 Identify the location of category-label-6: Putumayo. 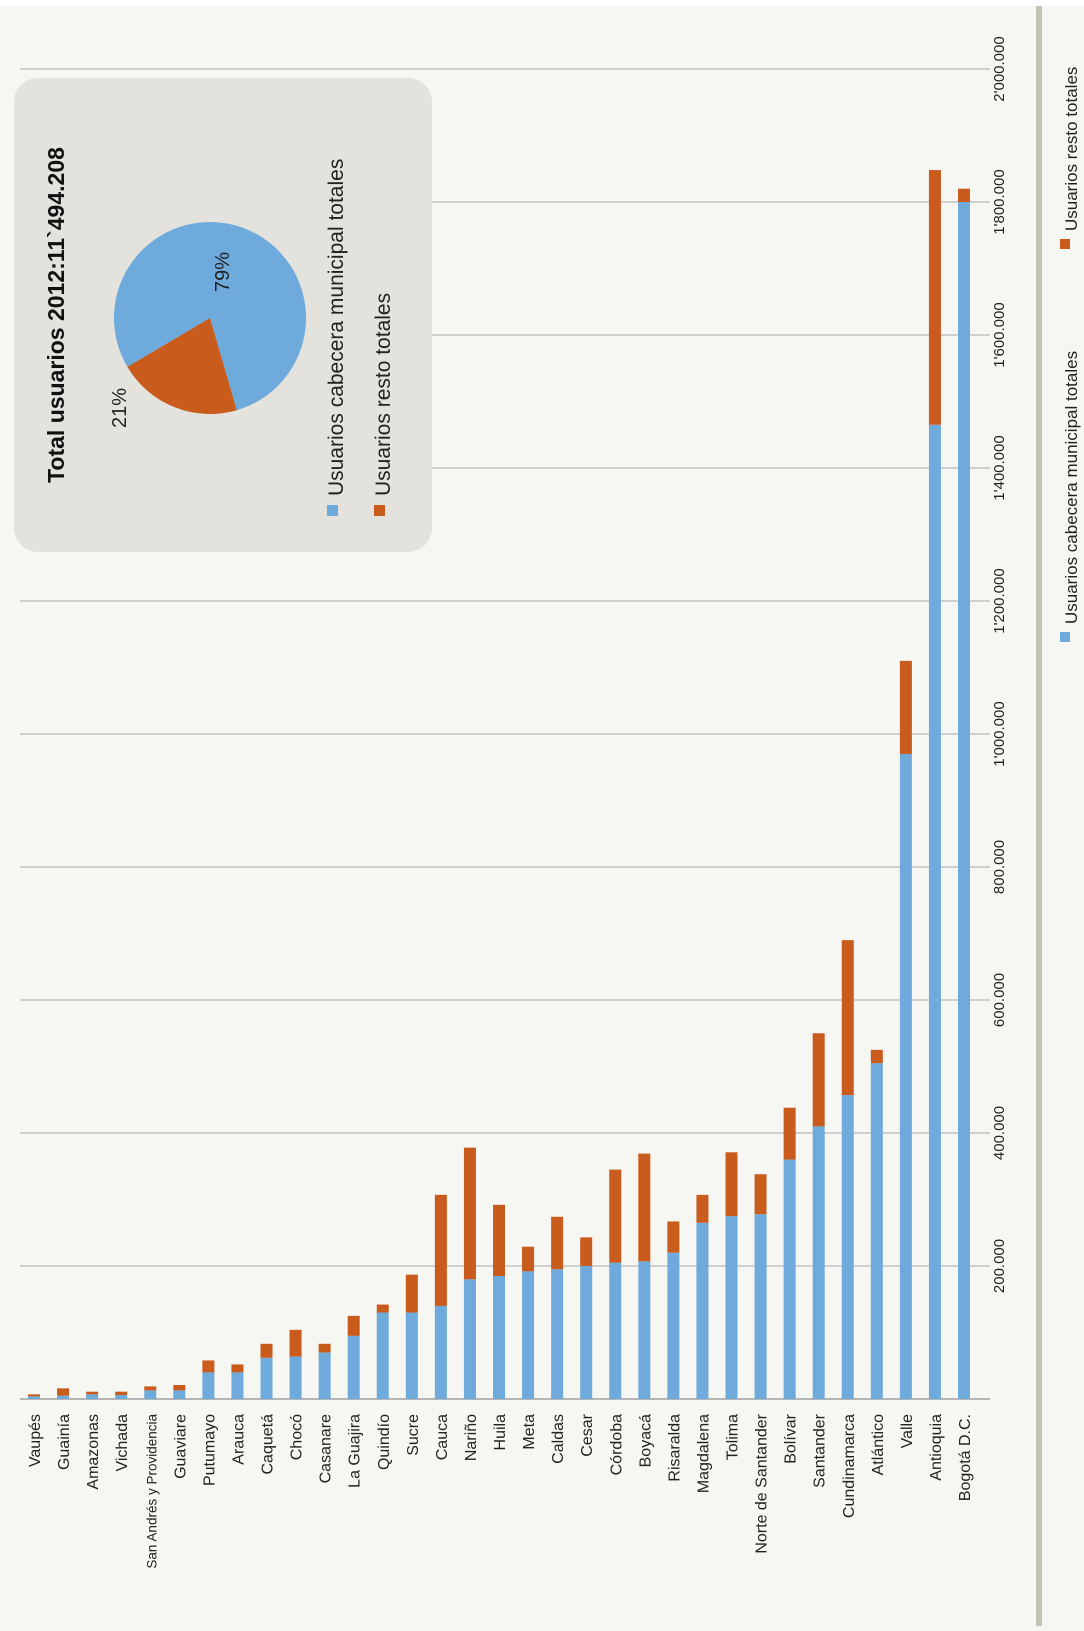
(209, 1450).